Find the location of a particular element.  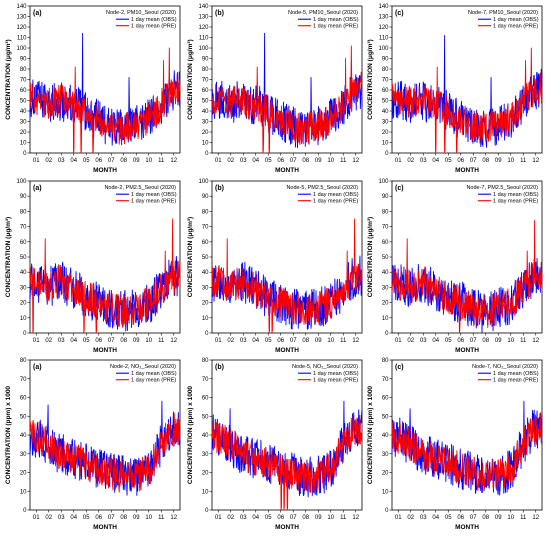

chart-title: Node-2, PM10_Seoul (2020) is located at coordinates (141, 13).